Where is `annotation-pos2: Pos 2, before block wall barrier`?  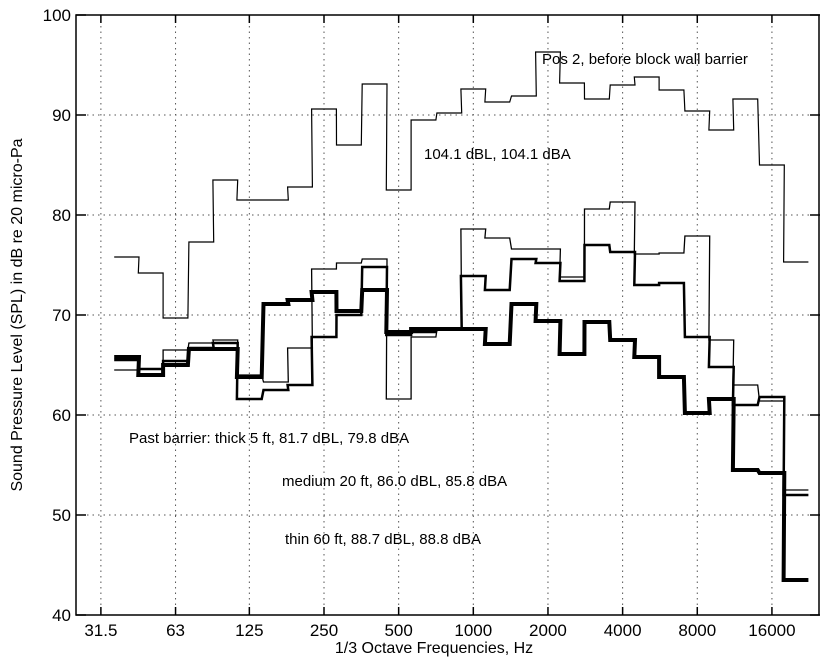 annotation-pos2: Pos 2, before block wall barrier is located at coordinates (645, 59).